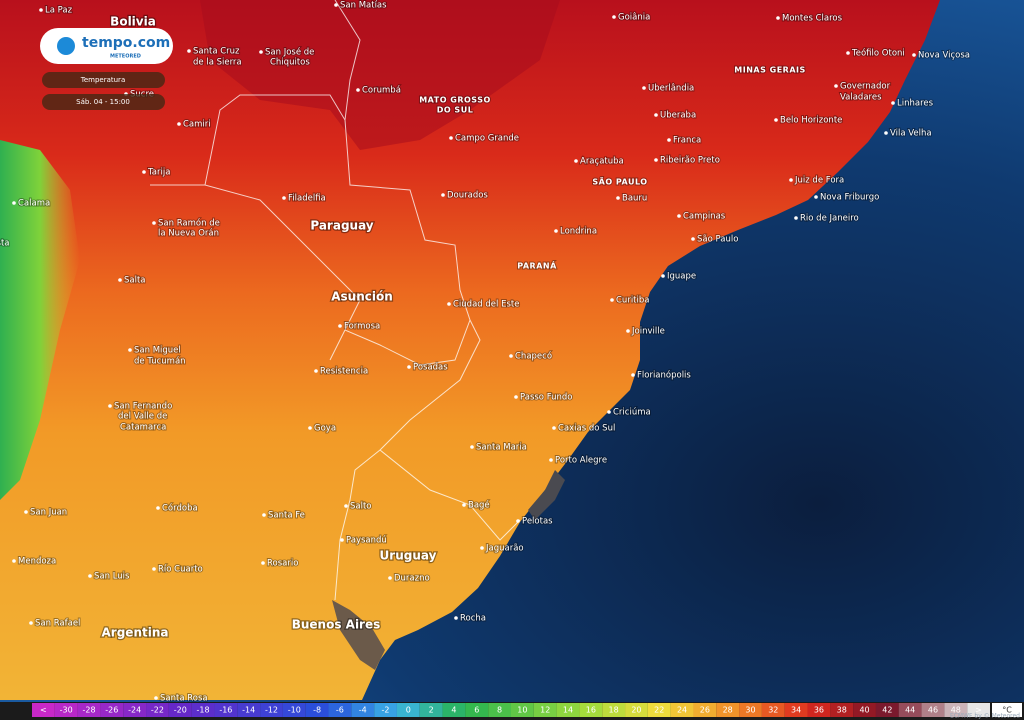 This screenshot has height=724, width=1024. I want to click on layer: Temperatura, so click(102, 80).